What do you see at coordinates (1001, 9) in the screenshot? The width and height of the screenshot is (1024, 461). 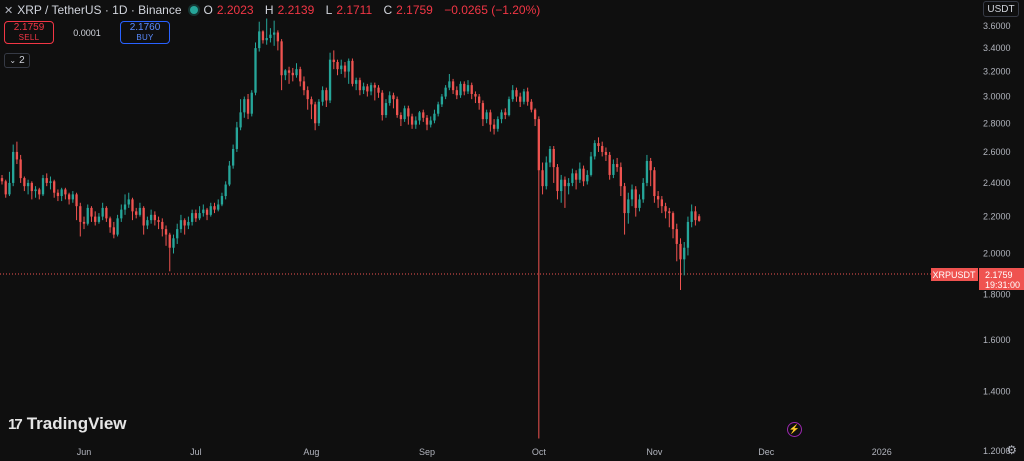 I see `currency-button: USDT` at bounding box center [1001, 9].